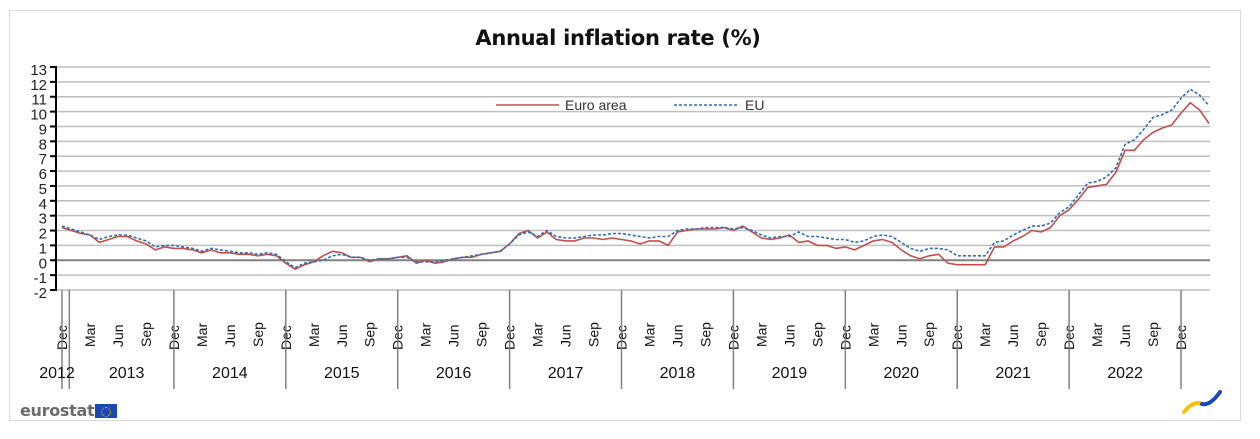  Describe the element at coordinates (1125, 373) in the screenshot. I see `x-year-label: 2022` at that location.